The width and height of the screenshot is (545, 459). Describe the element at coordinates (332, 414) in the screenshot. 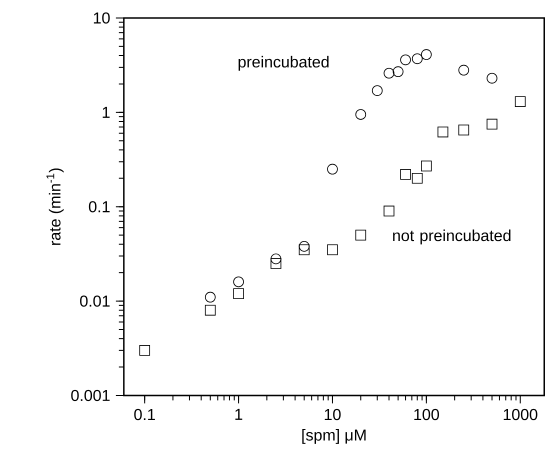

I see `x-tick-label: 10` at that location.